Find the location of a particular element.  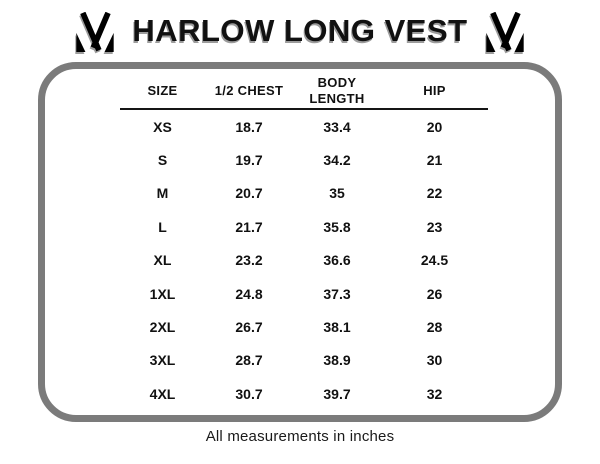

hip-cell: 26 is located at coordinates (434, 293).